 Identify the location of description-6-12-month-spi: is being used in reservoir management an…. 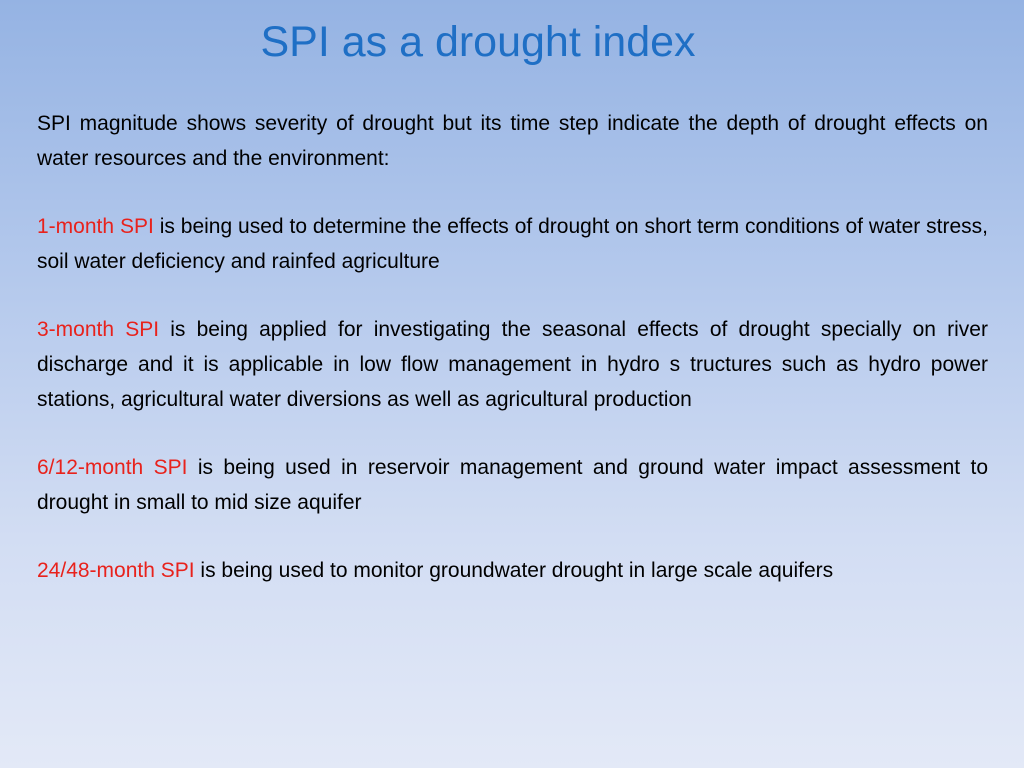
(512, 485).